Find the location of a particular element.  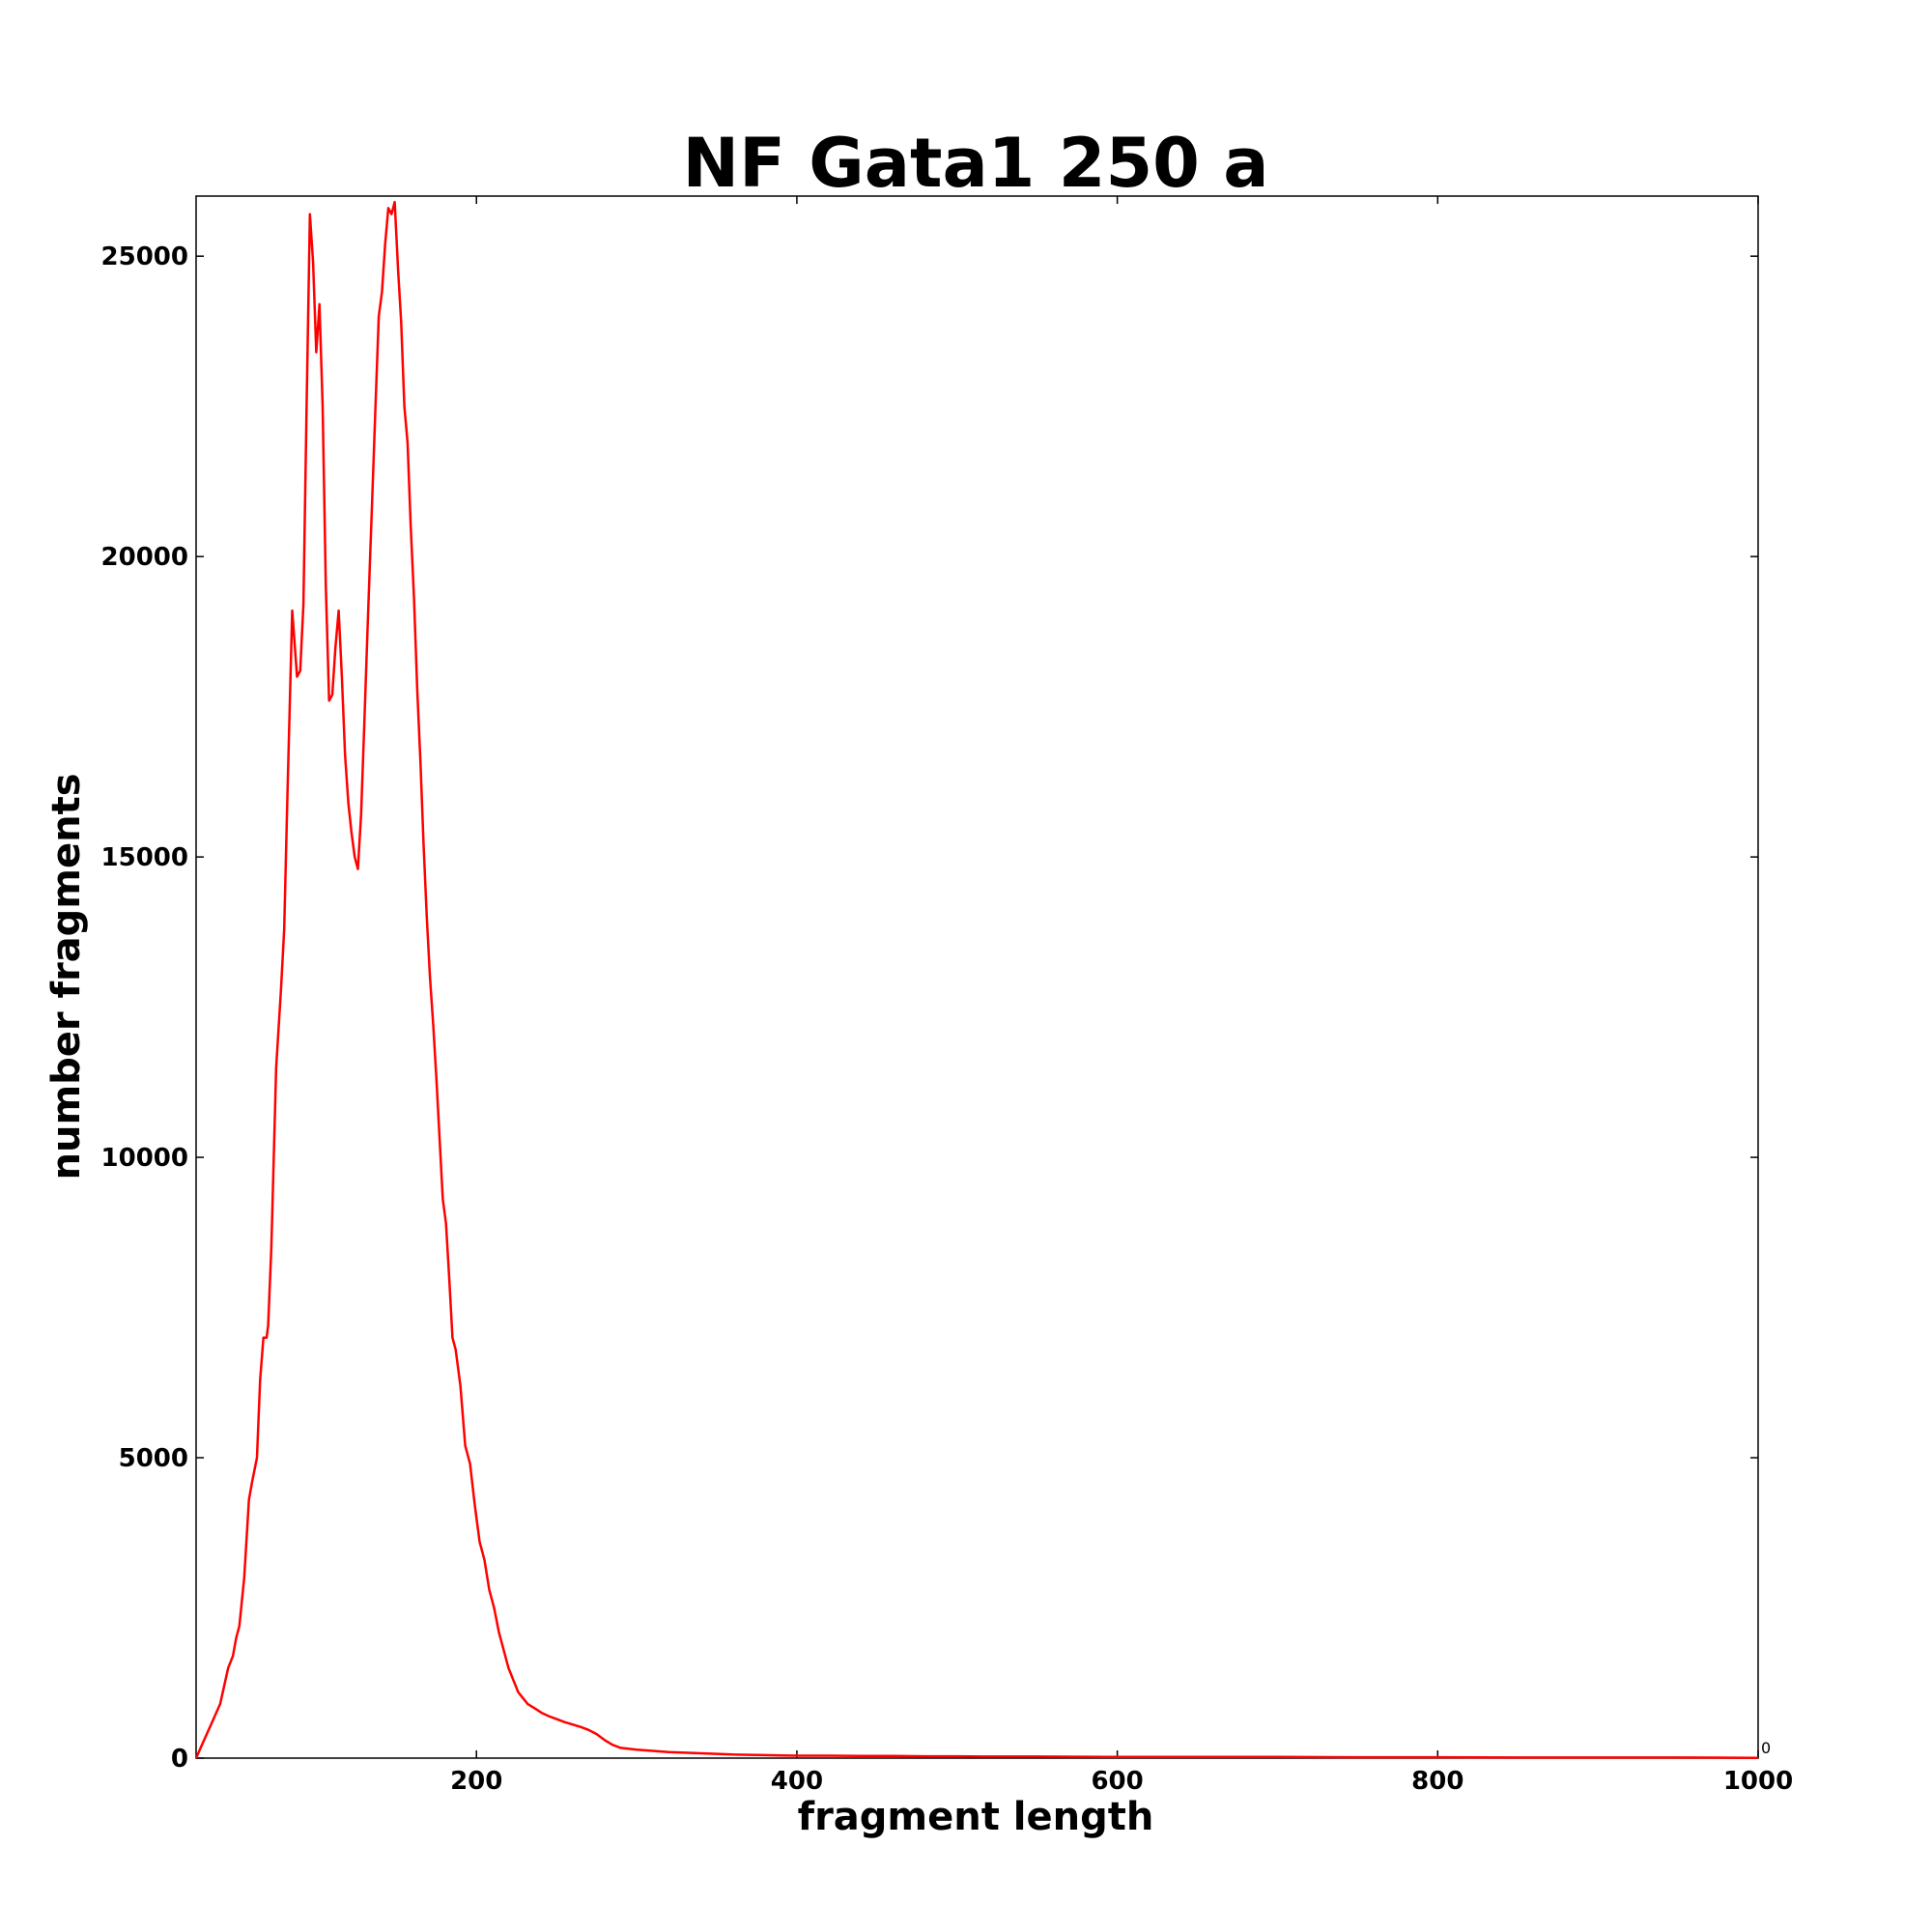

y-tick-label: 5000 is located at coordinates (153, 1458).